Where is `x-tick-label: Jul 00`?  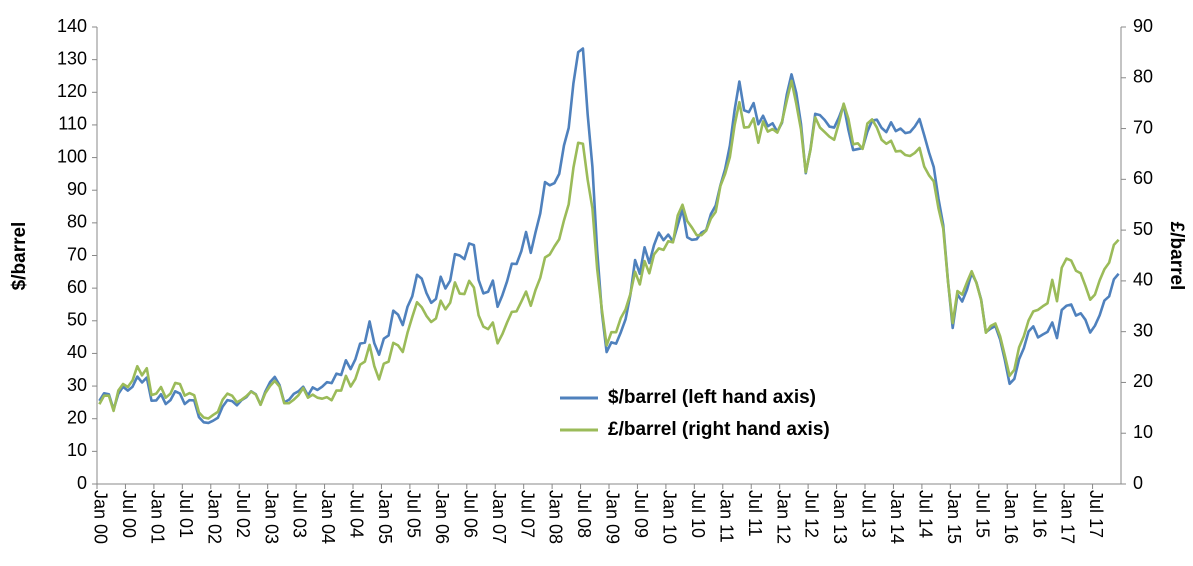
x-tick-label: Jul 00 is located at coordinates (129, 514).